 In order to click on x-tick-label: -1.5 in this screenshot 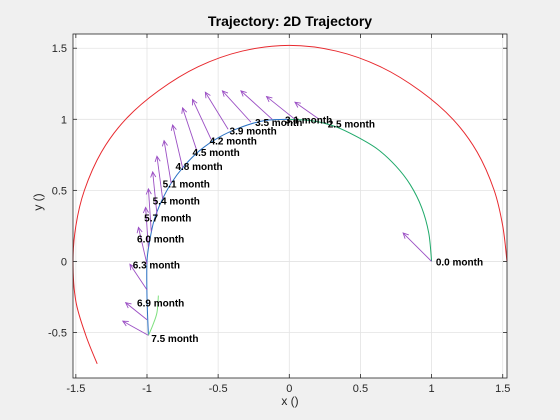, I will do `click(75, 389)`.